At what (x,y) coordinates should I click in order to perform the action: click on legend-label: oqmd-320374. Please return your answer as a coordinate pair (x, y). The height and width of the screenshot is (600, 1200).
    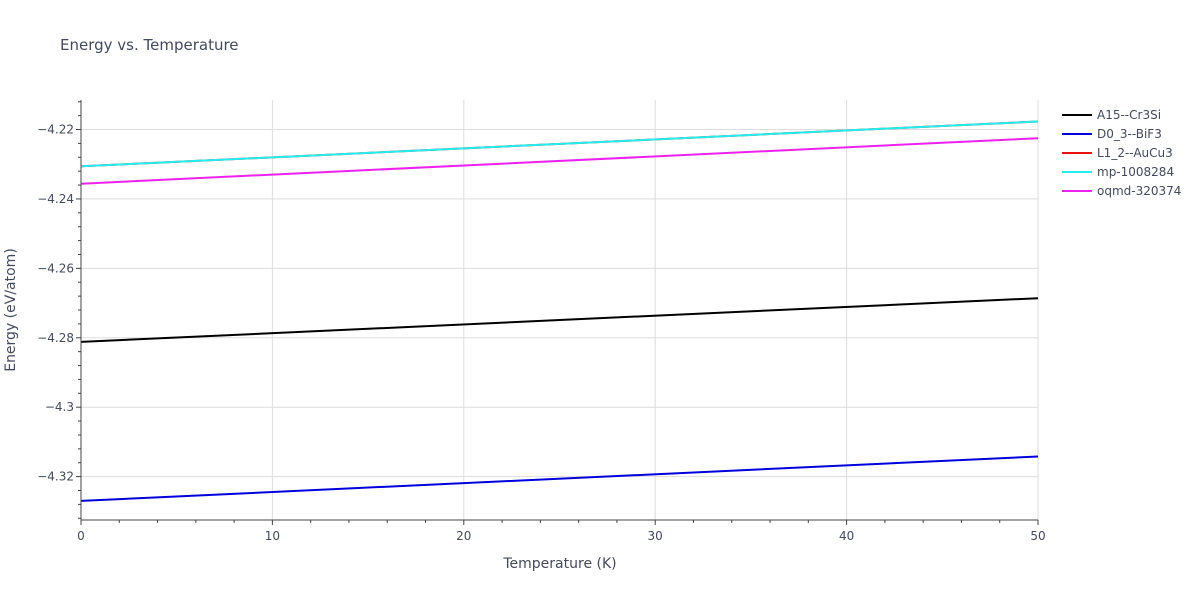
    Looking at the image, I should click on (1139, 191).